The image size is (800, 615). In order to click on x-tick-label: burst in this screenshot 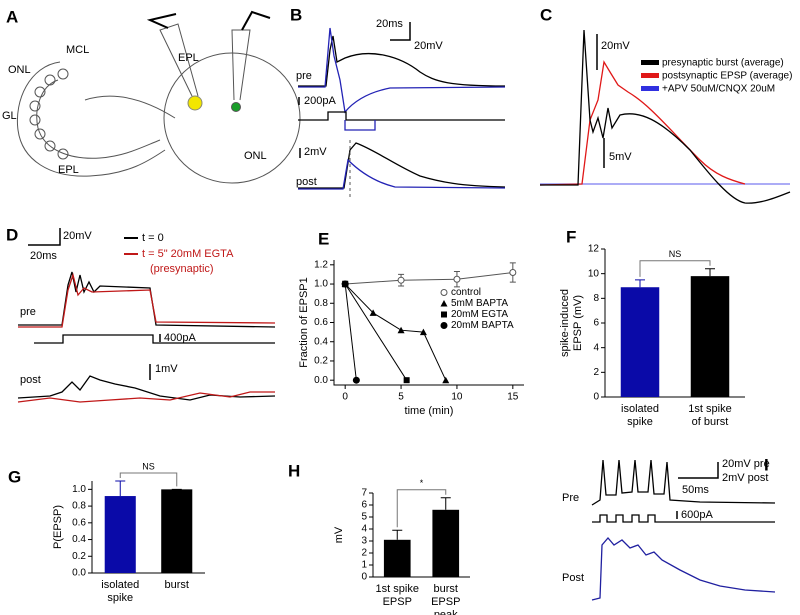, I will do `click(177, 585)`.